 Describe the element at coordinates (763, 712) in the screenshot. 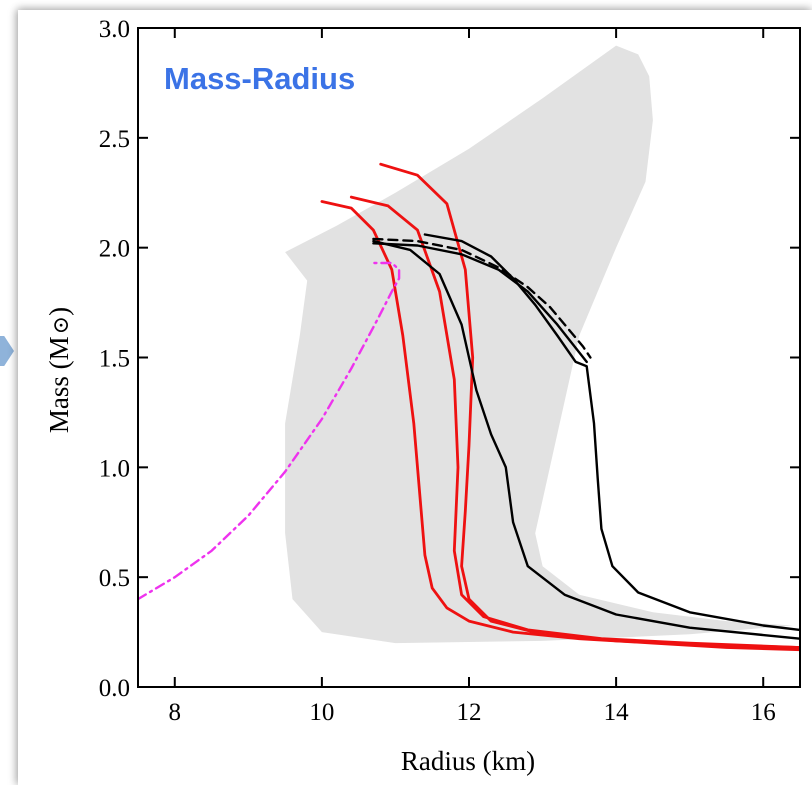

I see `x-tick-label-4: 16` at that location.